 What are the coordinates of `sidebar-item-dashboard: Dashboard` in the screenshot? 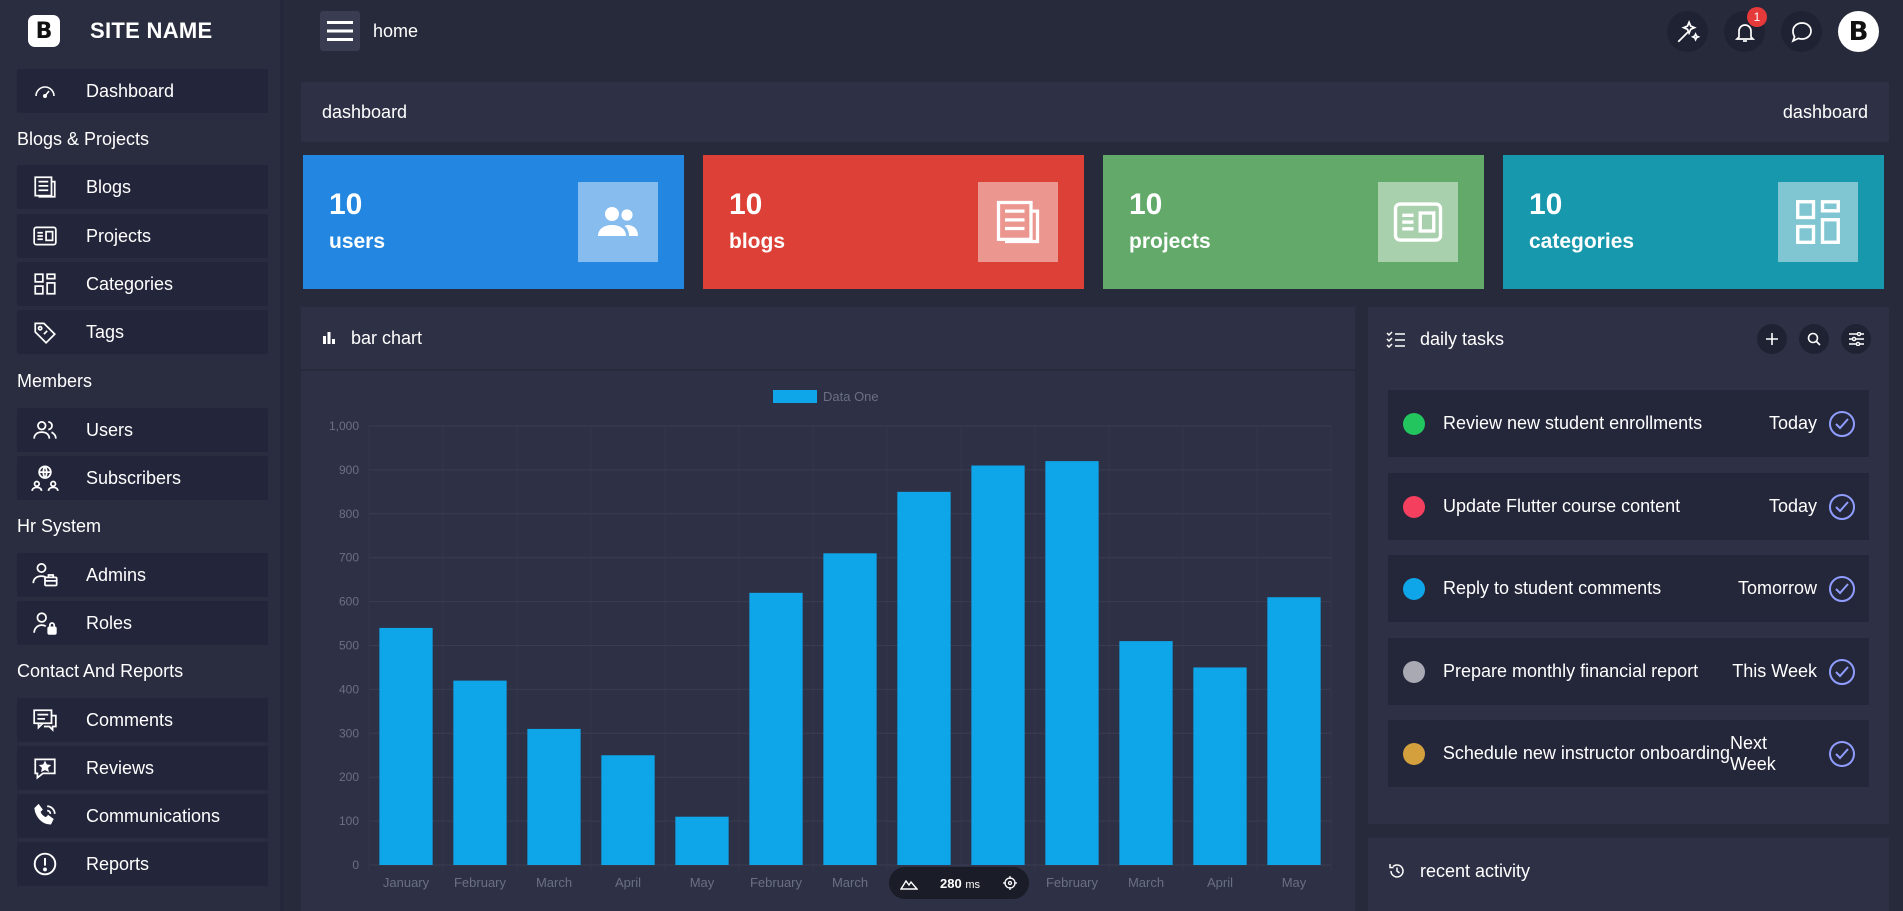 It's located at (142, 91).